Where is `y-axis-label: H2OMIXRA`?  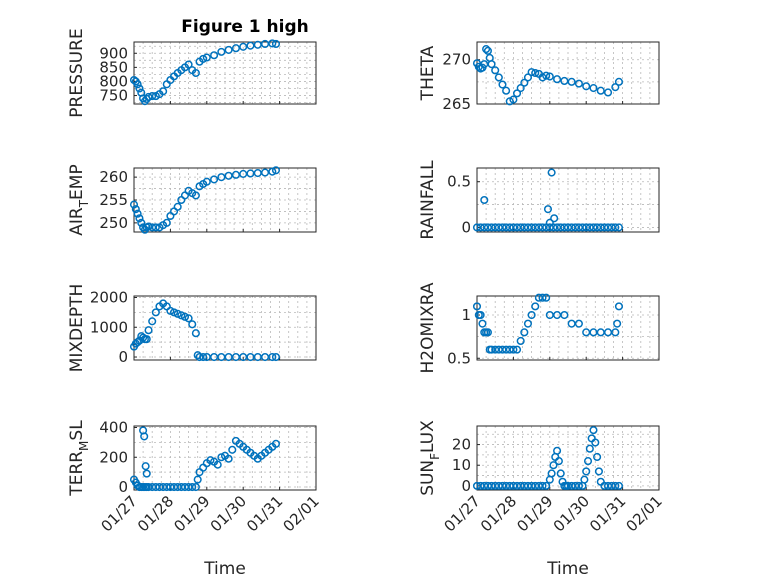
y-axis-label: H2OMIXRA is located at coordinates (428, 327).